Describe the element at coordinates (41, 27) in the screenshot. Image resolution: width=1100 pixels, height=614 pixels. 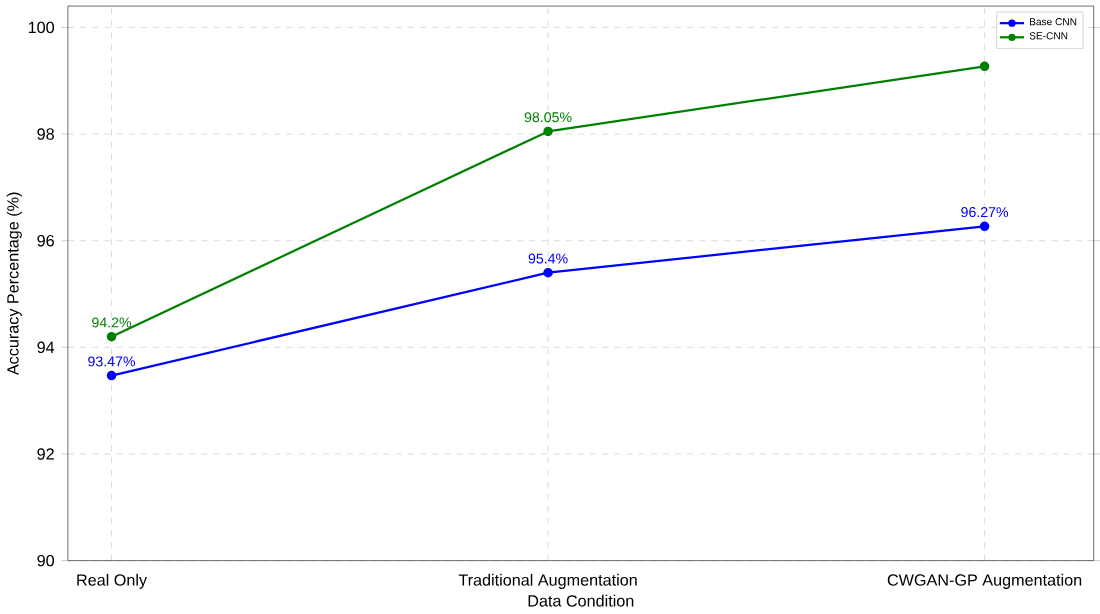
I see `y-tick-label: 100` at that location.